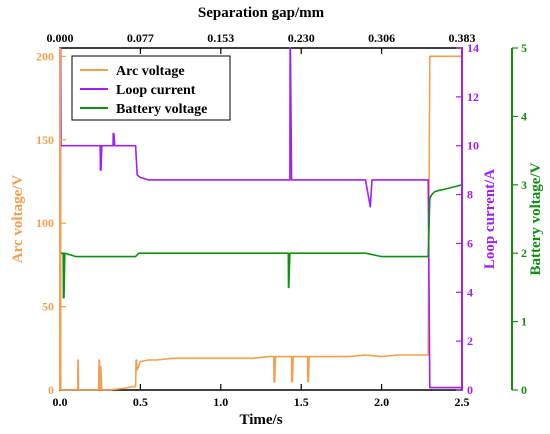  I want to click on x-bottom-tick-label: 0.5, so click(140, 402).